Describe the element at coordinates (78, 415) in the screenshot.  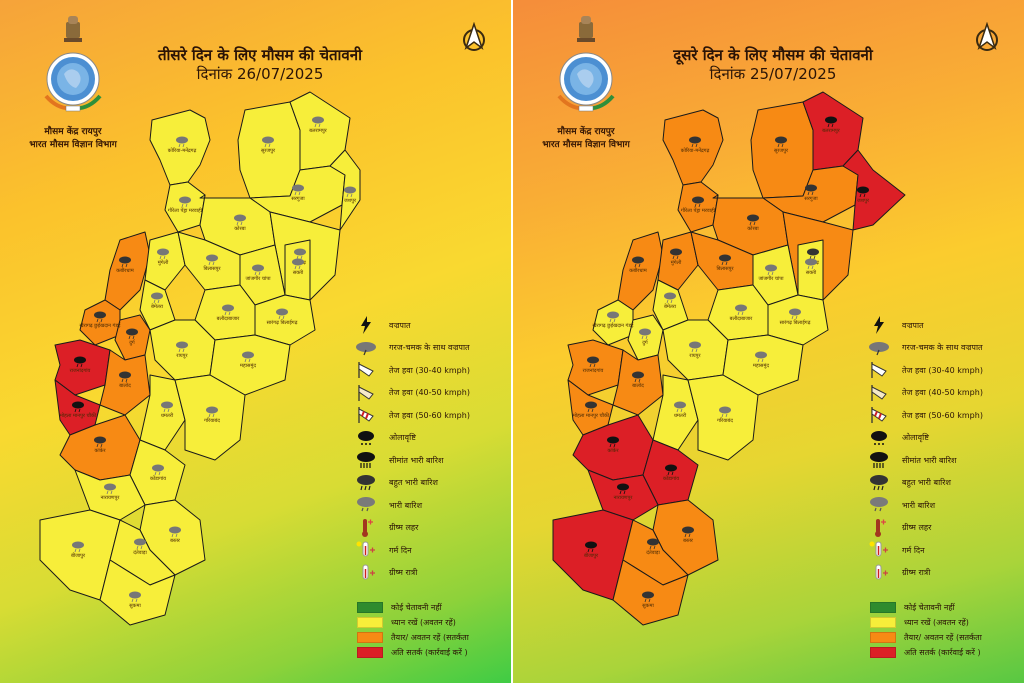
I see `district-label: मोहला मानपुर चौकी` at that location.